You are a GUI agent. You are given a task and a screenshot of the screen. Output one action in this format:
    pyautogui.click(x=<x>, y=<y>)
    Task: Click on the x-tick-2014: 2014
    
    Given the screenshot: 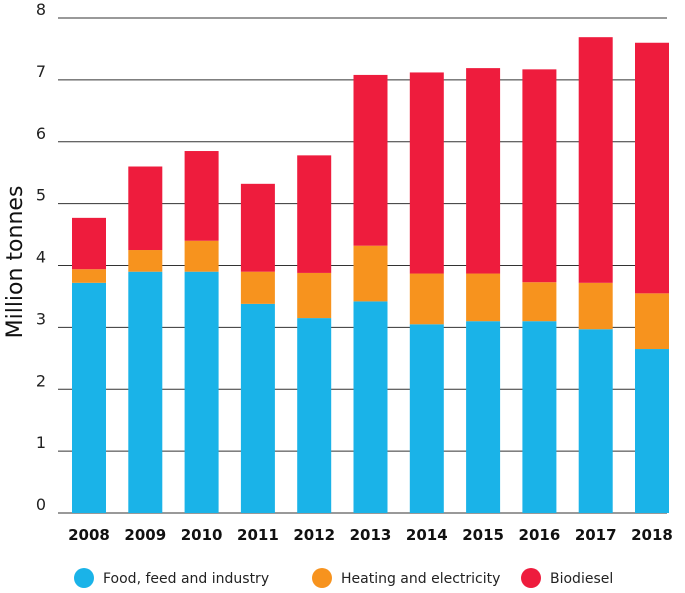 What is the action you would take?
    pyautogui.click(x=427, y=535)
    